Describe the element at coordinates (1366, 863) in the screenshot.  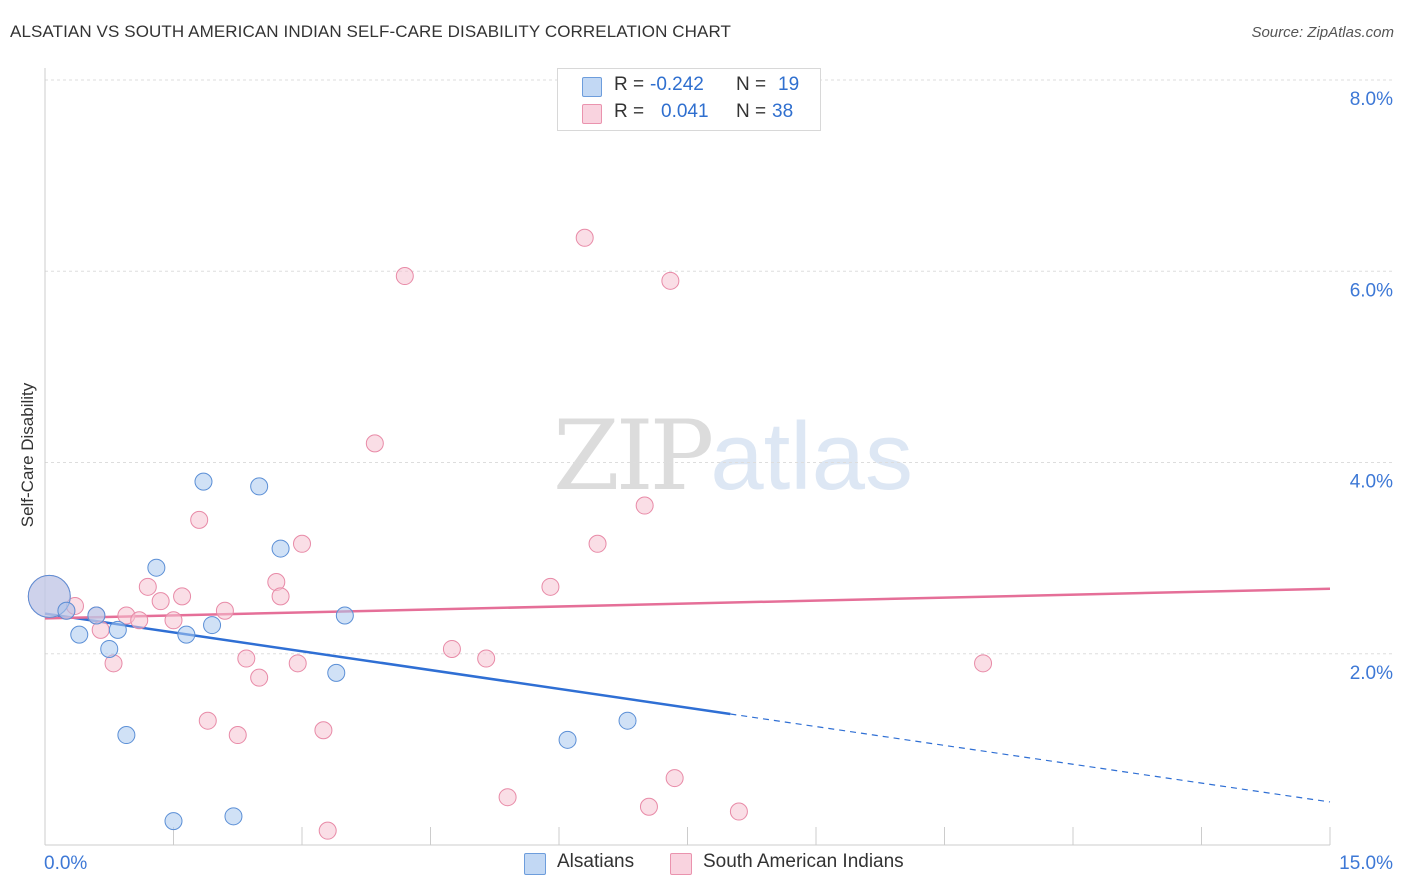
I see `x-tick-label: 15.0%` at that location.